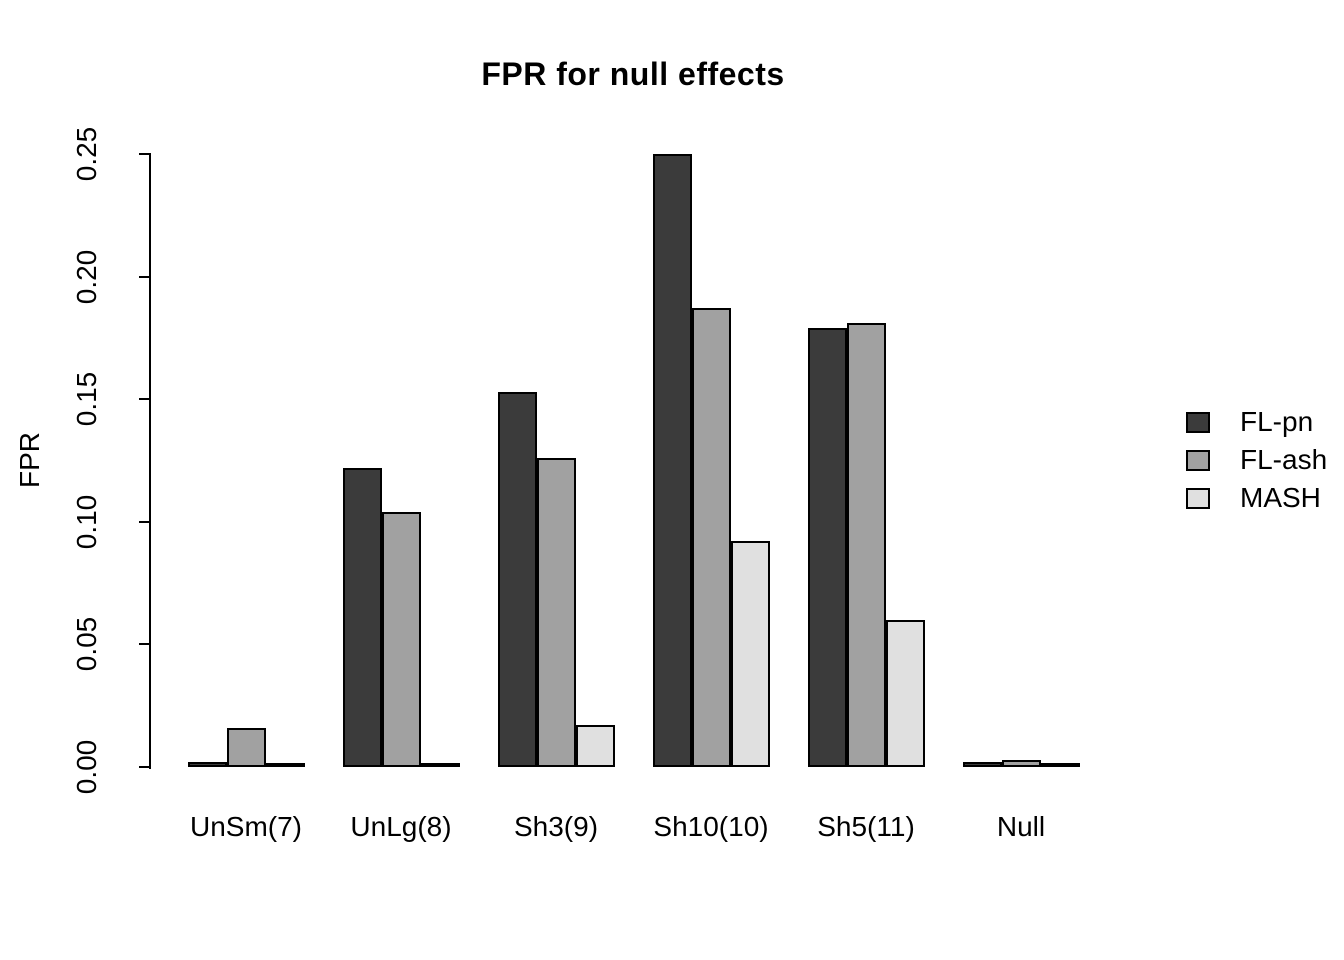 This screenshot has width=1344, height=960. Describe the element at coordinates (556, 826) in the screenshot. I see `x-category-label: Sh3(9)` at that location.